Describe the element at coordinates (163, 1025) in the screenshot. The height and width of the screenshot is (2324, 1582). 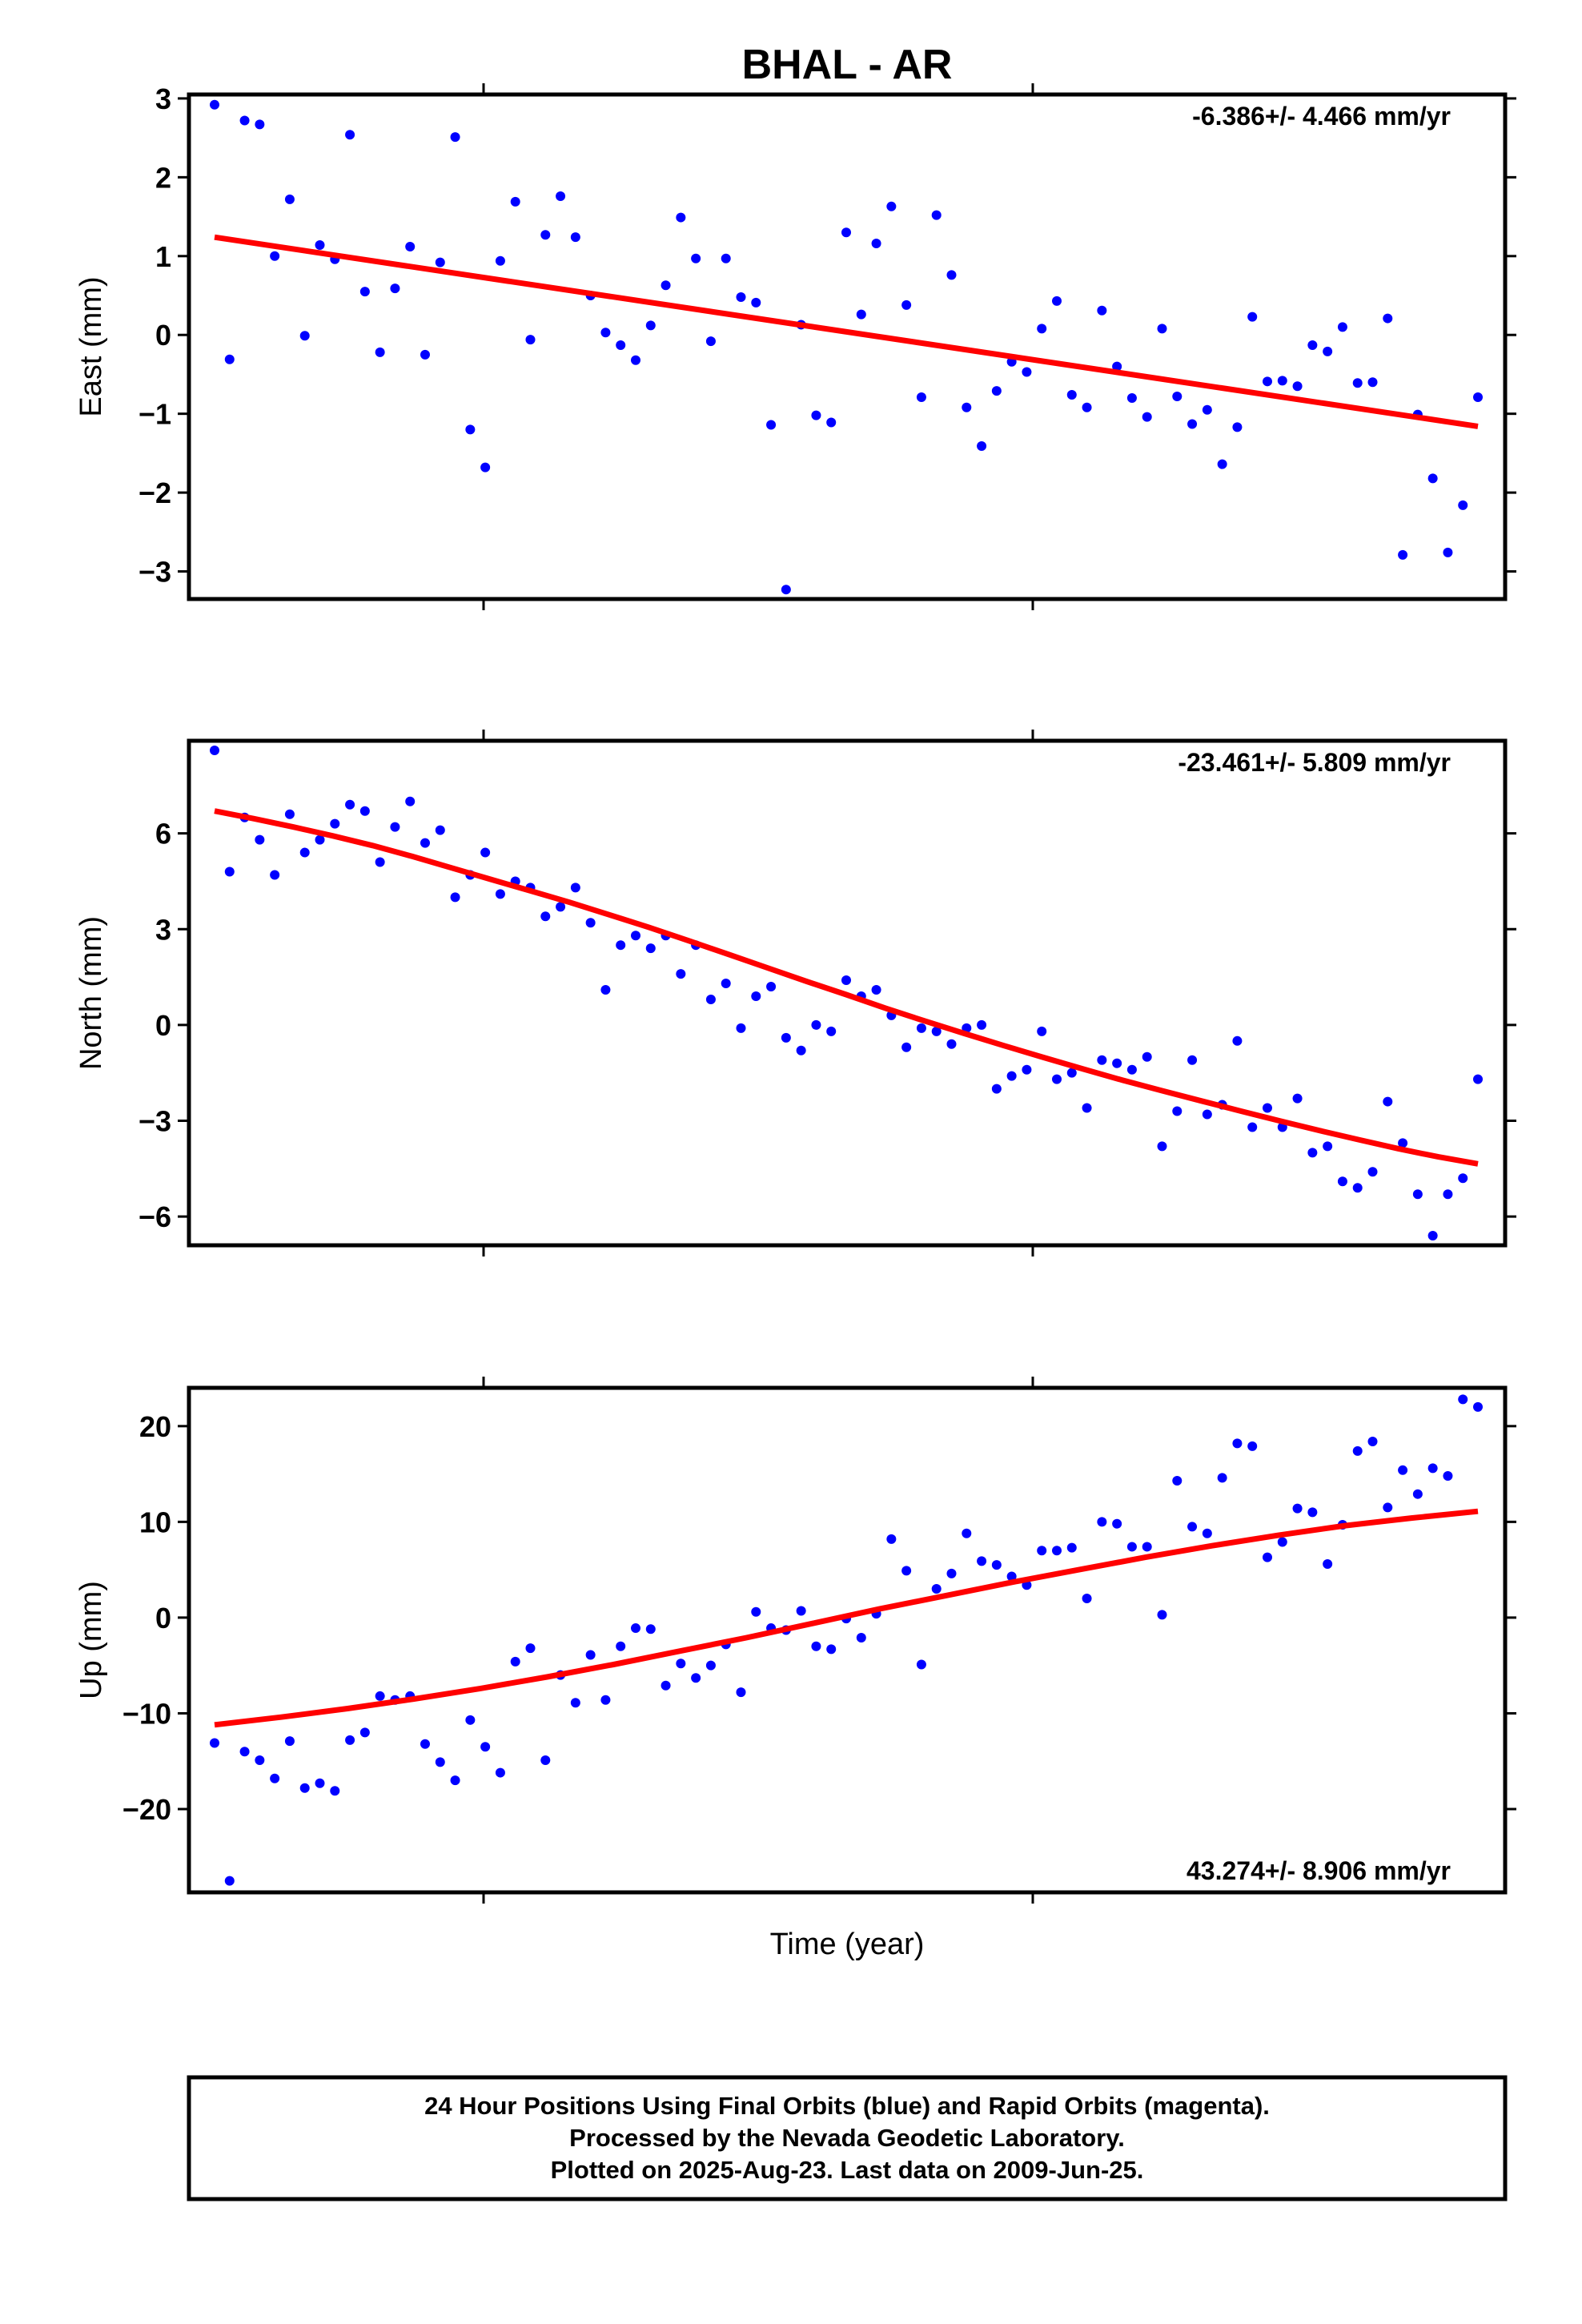
I see `y-tick-label: 0` at that location.